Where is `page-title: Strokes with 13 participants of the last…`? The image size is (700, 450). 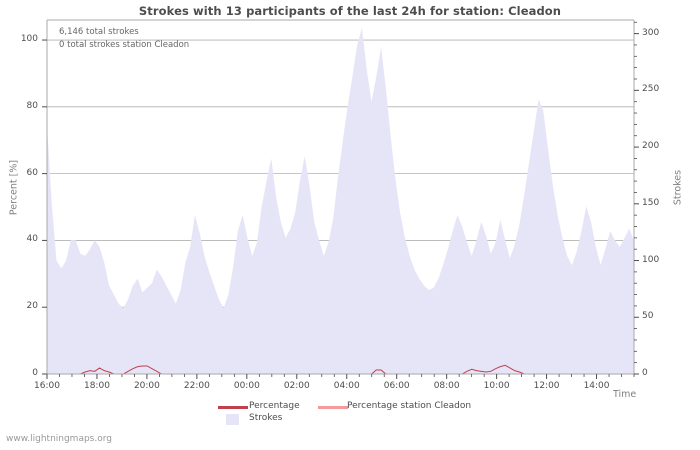 page-title: Strokes with 13 participants of the last… is located at coordinates (350, 11).